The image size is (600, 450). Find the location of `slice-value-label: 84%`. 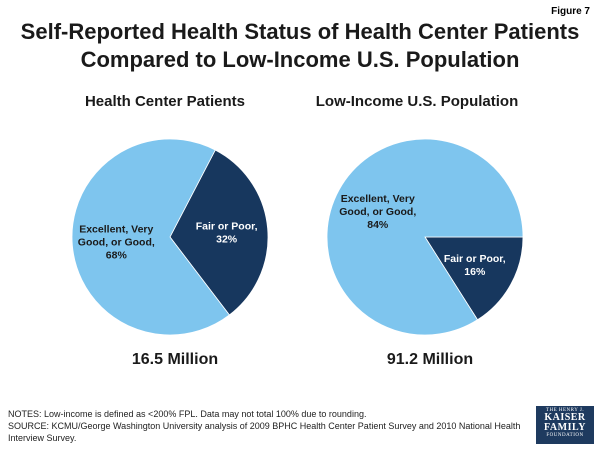

slice-value-label: 84% is located at coordinates (378, 225).